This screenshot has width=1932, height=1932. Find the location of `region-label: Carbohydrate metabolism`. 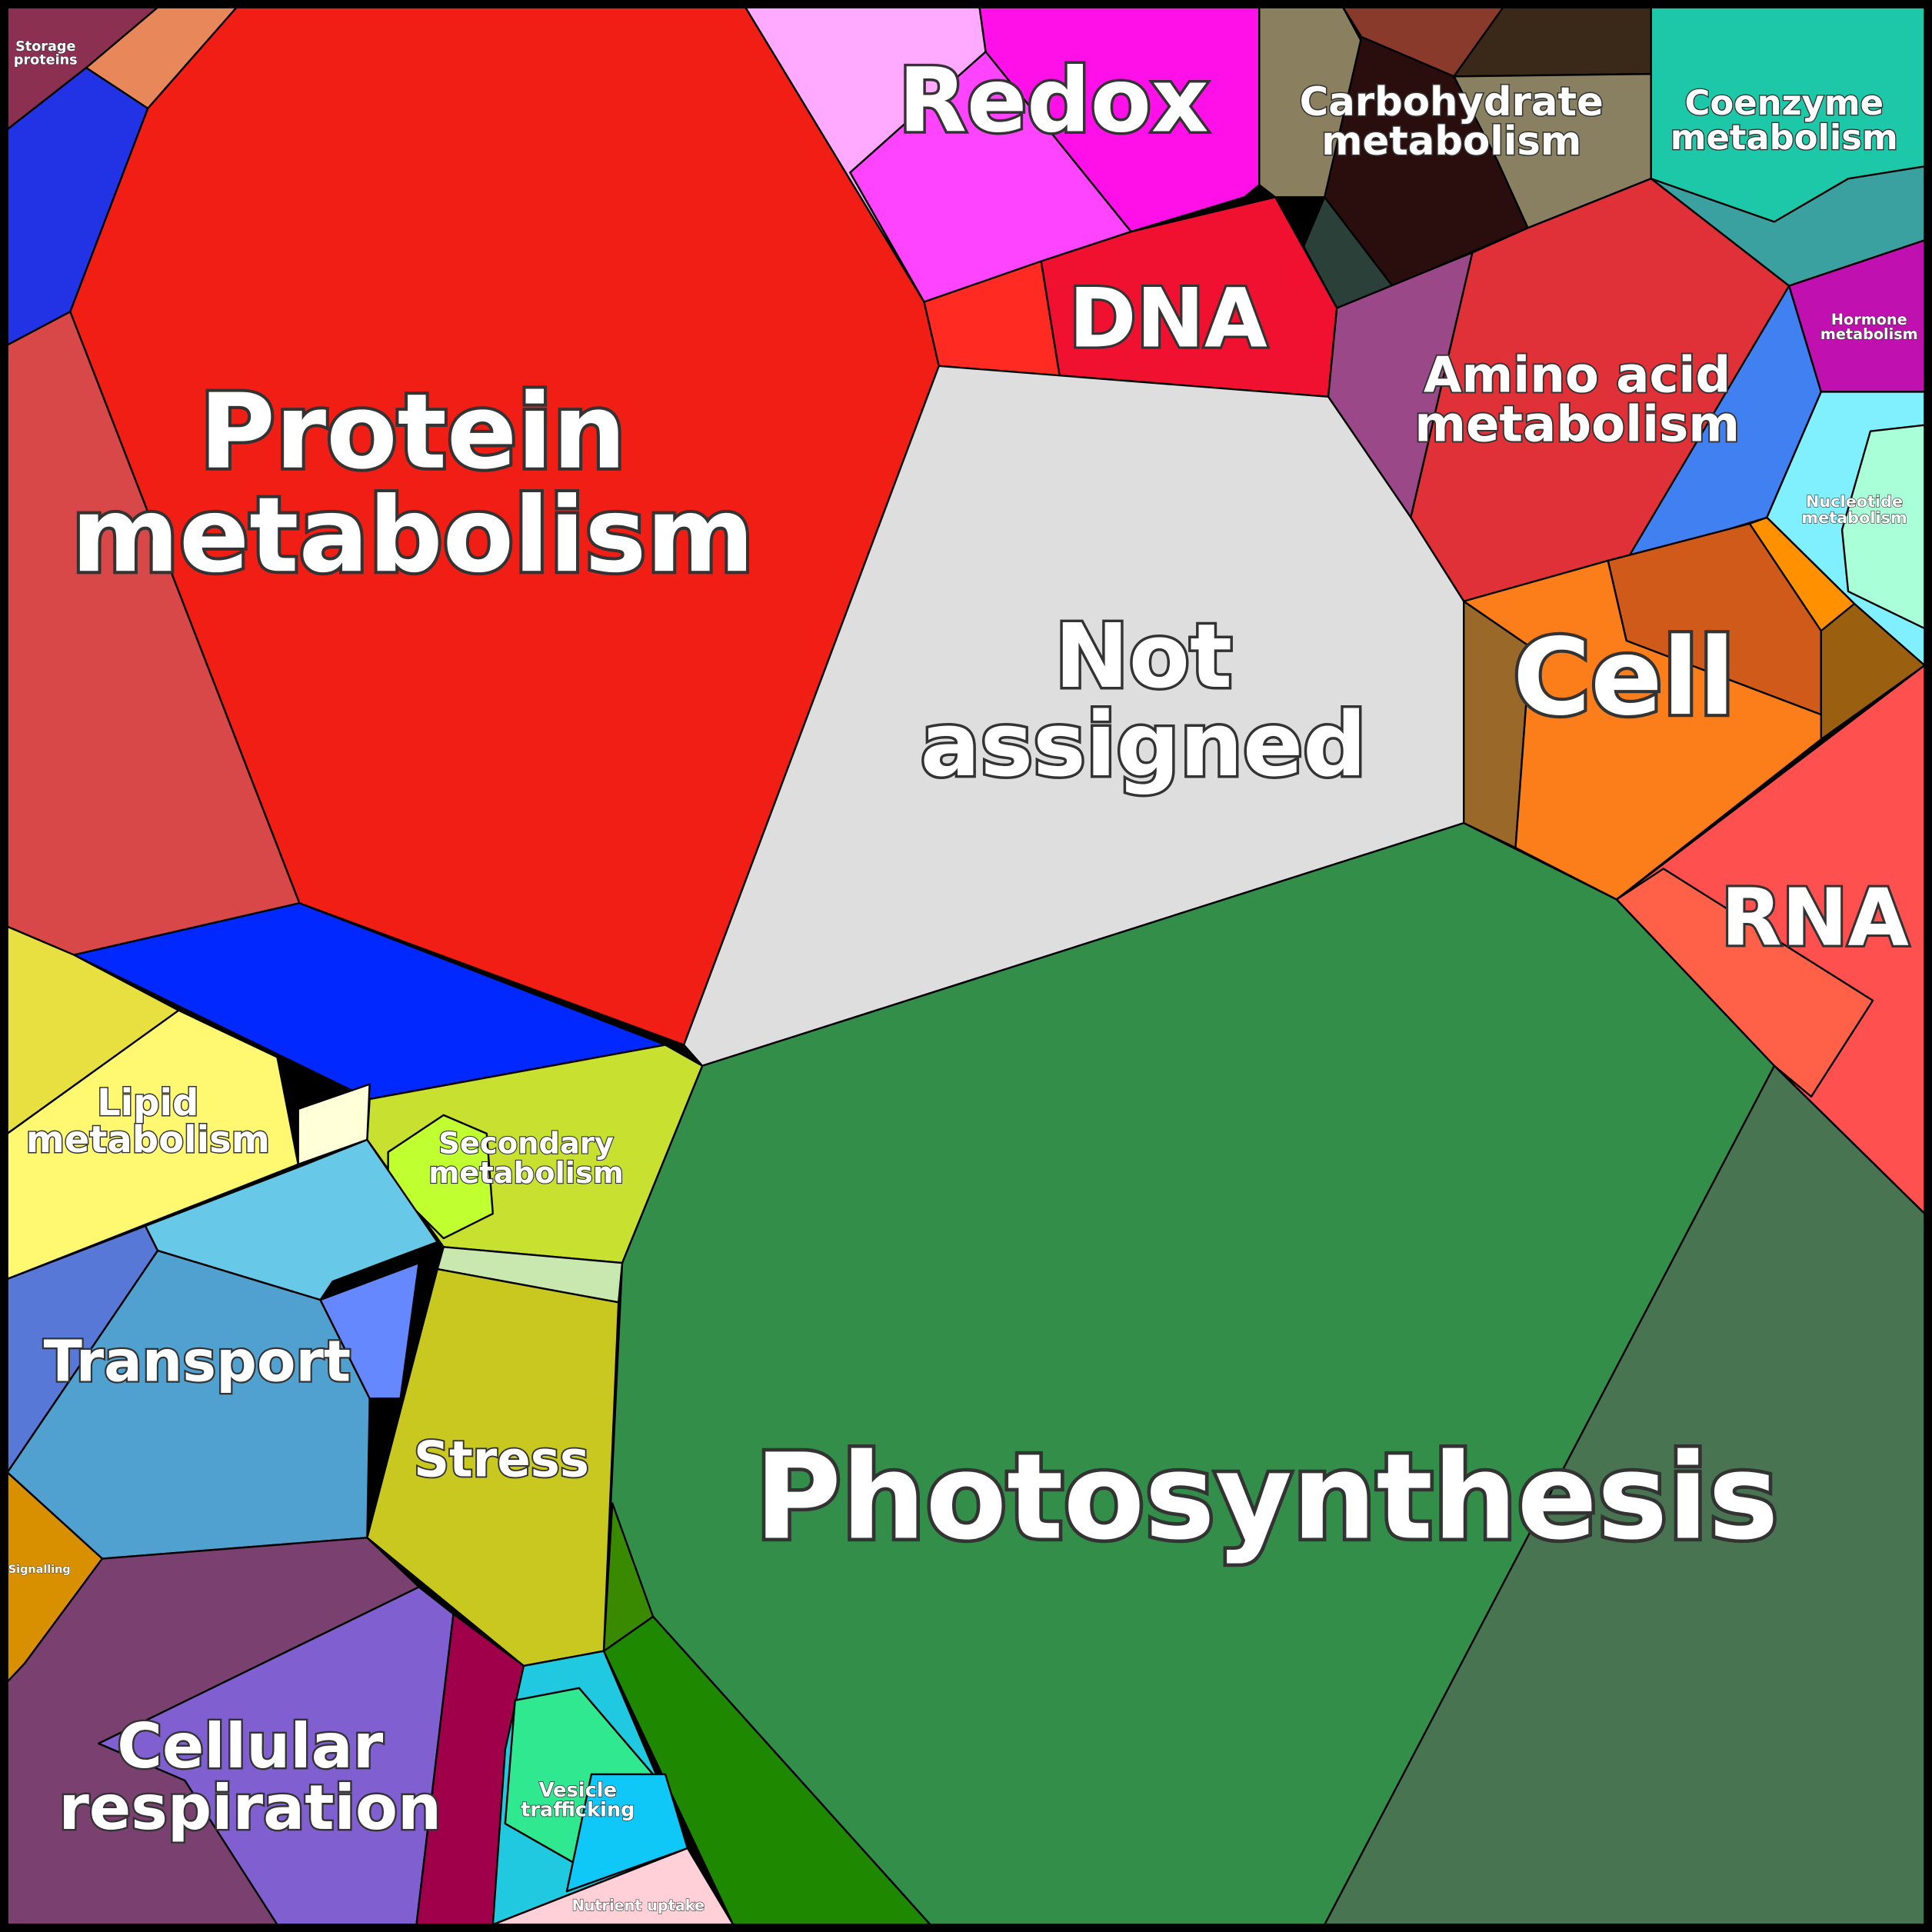

region-label: Carbohydrate metabolism is located at coordinates (1452, 122).